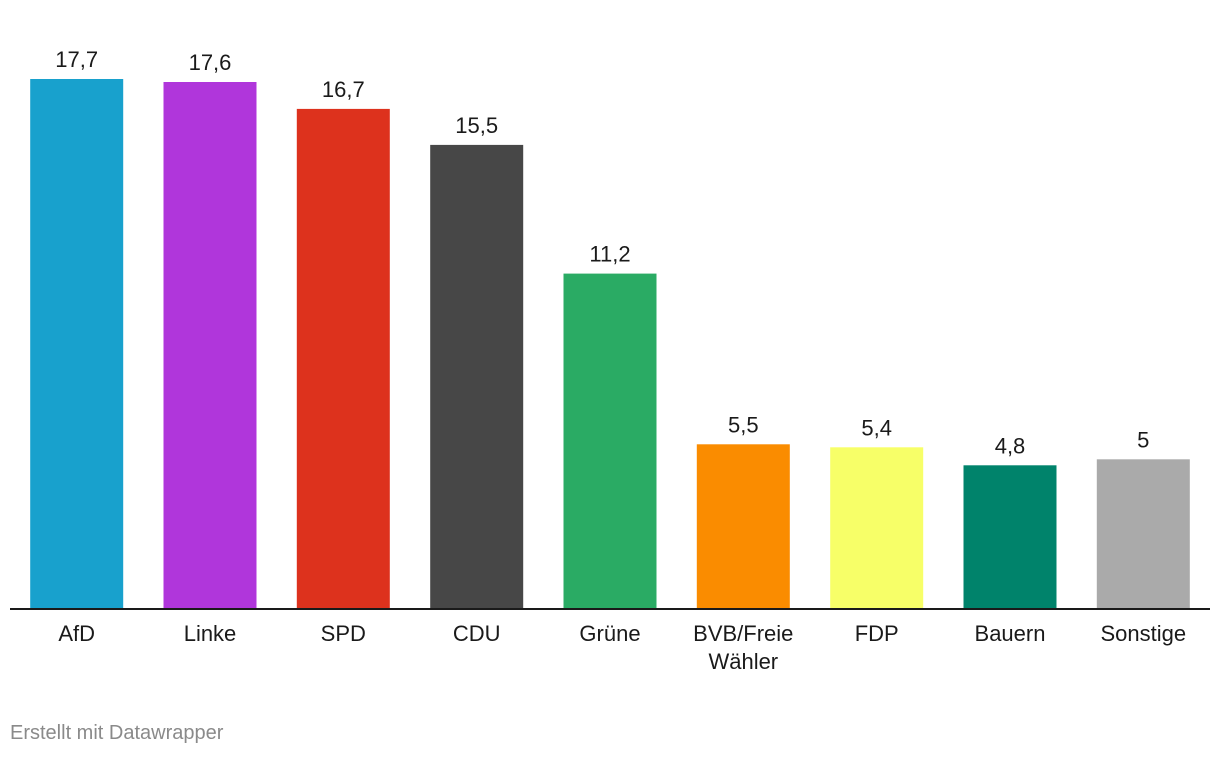 This screenshot has width=1220, height=758. What do you see at coordinates (743, 526) in the screenshot?
I see `bar-bvb-freie-wahler` at bounding box center [743, 526].